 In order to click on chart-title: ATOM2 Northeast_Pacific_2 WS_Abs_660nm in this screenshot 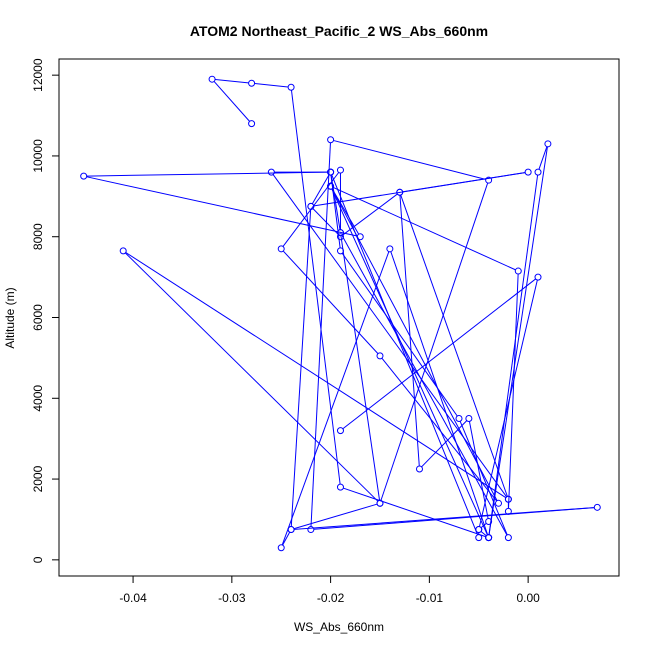, I will do `click(339, 31)`.